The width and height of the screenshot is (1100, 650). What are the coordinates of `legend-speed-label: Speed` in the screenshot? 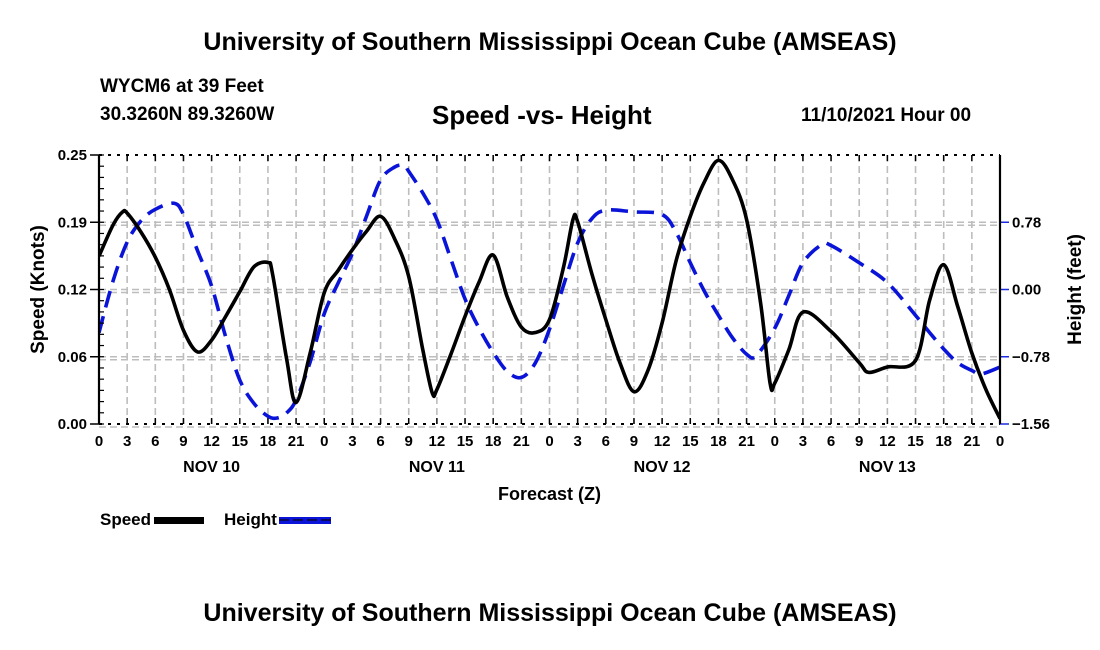 It's located at (126, 519).